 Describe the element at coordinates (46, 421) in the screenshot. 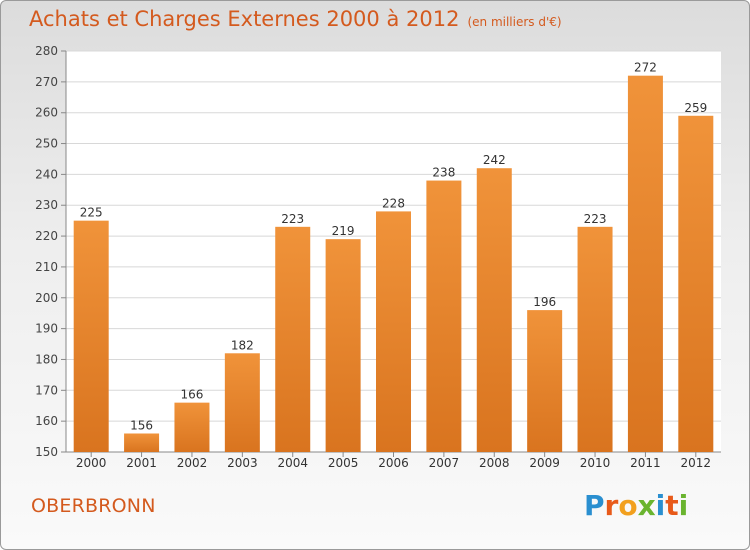

I see `y-tick-label: 160` at that location.